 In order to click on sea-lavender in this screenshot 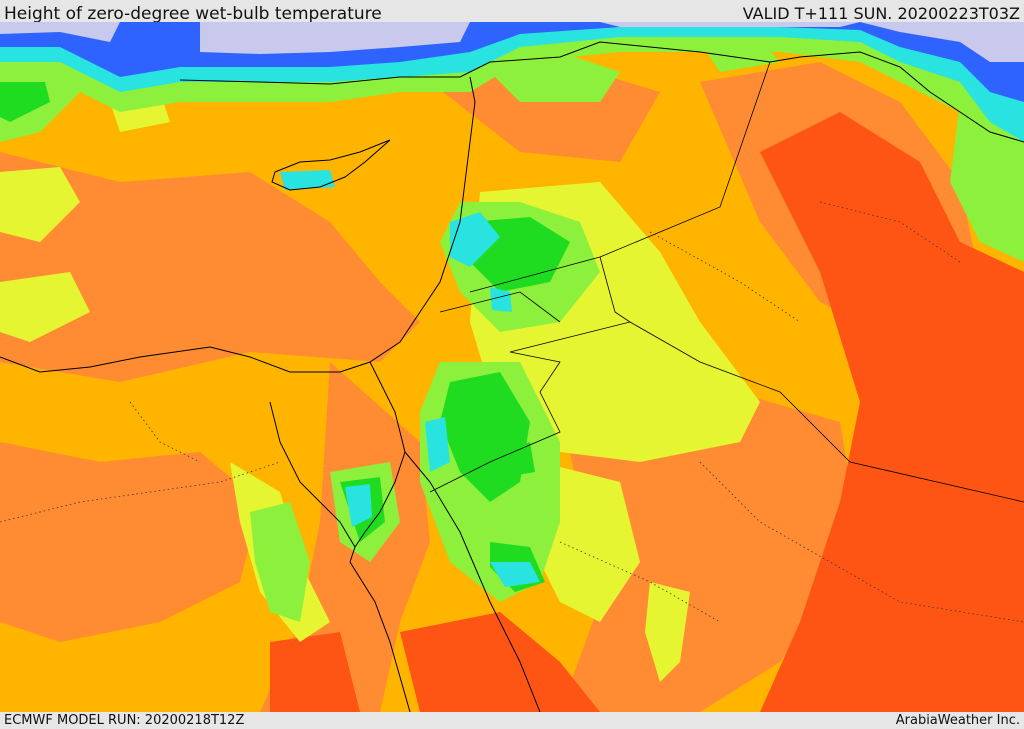, I will do `click(512, 42)`.